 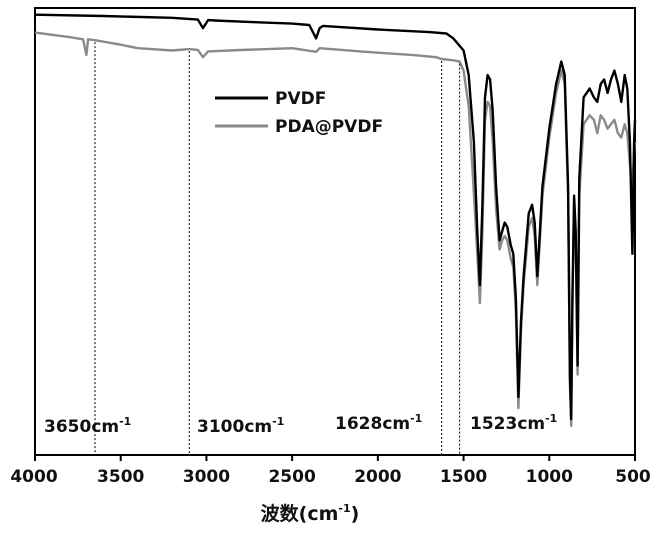 I want to click on x-tick-label-2500: 2500, so click(x=291, y=477).